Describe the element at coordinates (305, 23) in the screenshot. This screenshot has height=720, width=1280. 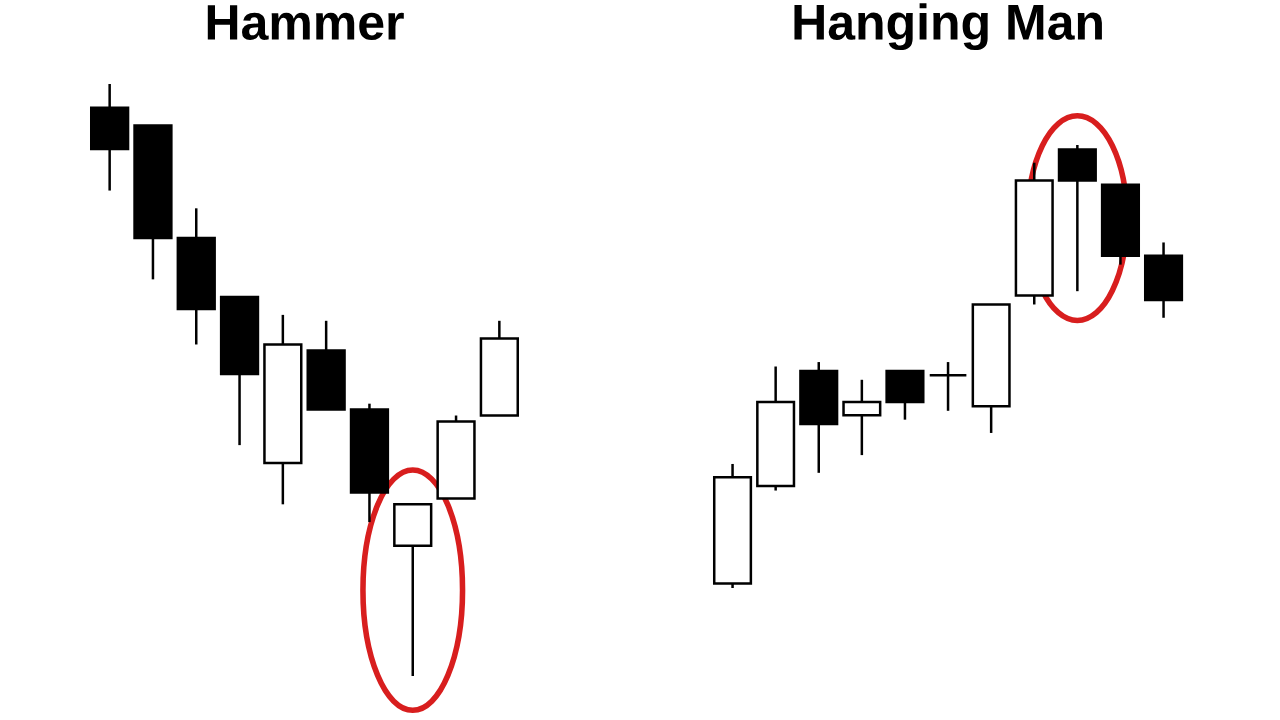
I see `chart-title: Hammer` at that location.